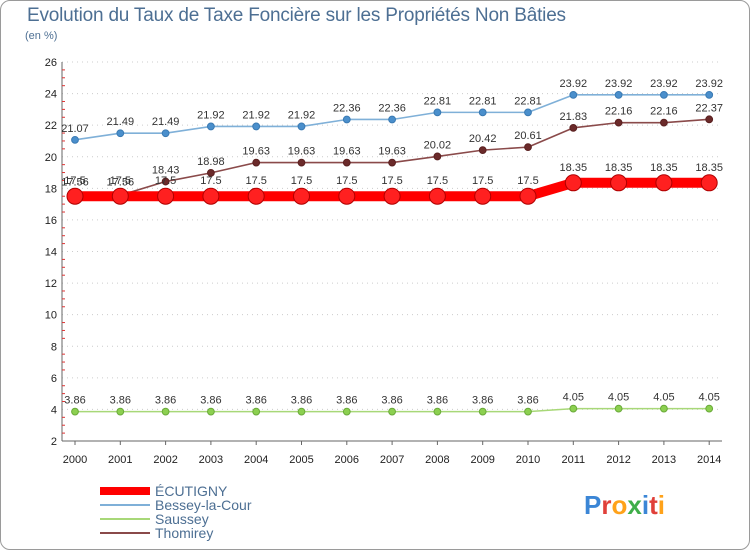 Image resolution: width=750 pixels, height=550 pixels. I want to click on x-tick-label: 2004, so click(256, 460).